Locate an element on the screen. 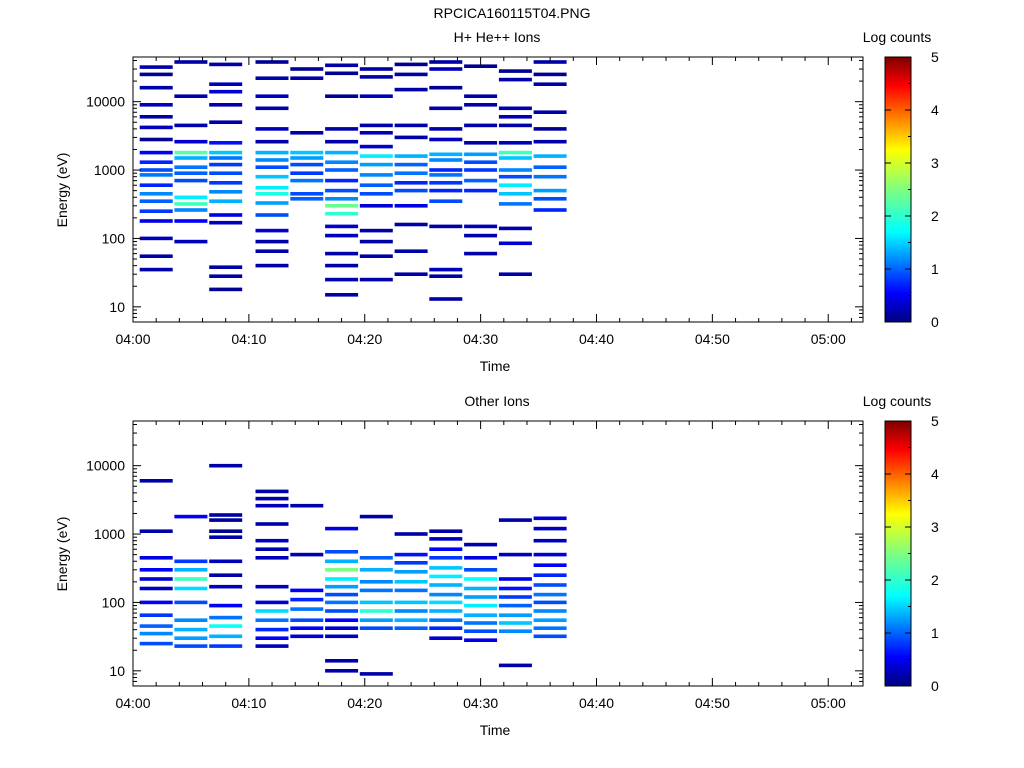 The height and width of the screenshot is (768, 1024). y-tick-label: 1000 is located at coordinates (109, 170).